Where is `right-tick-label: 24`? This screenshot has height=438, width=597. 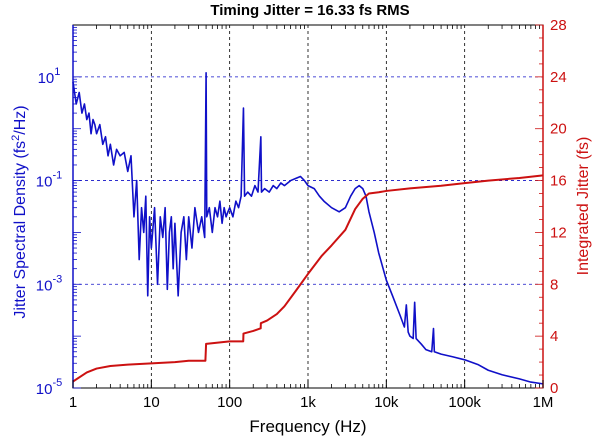 right-tick-label: 24 is located at coordinates (558, 77).